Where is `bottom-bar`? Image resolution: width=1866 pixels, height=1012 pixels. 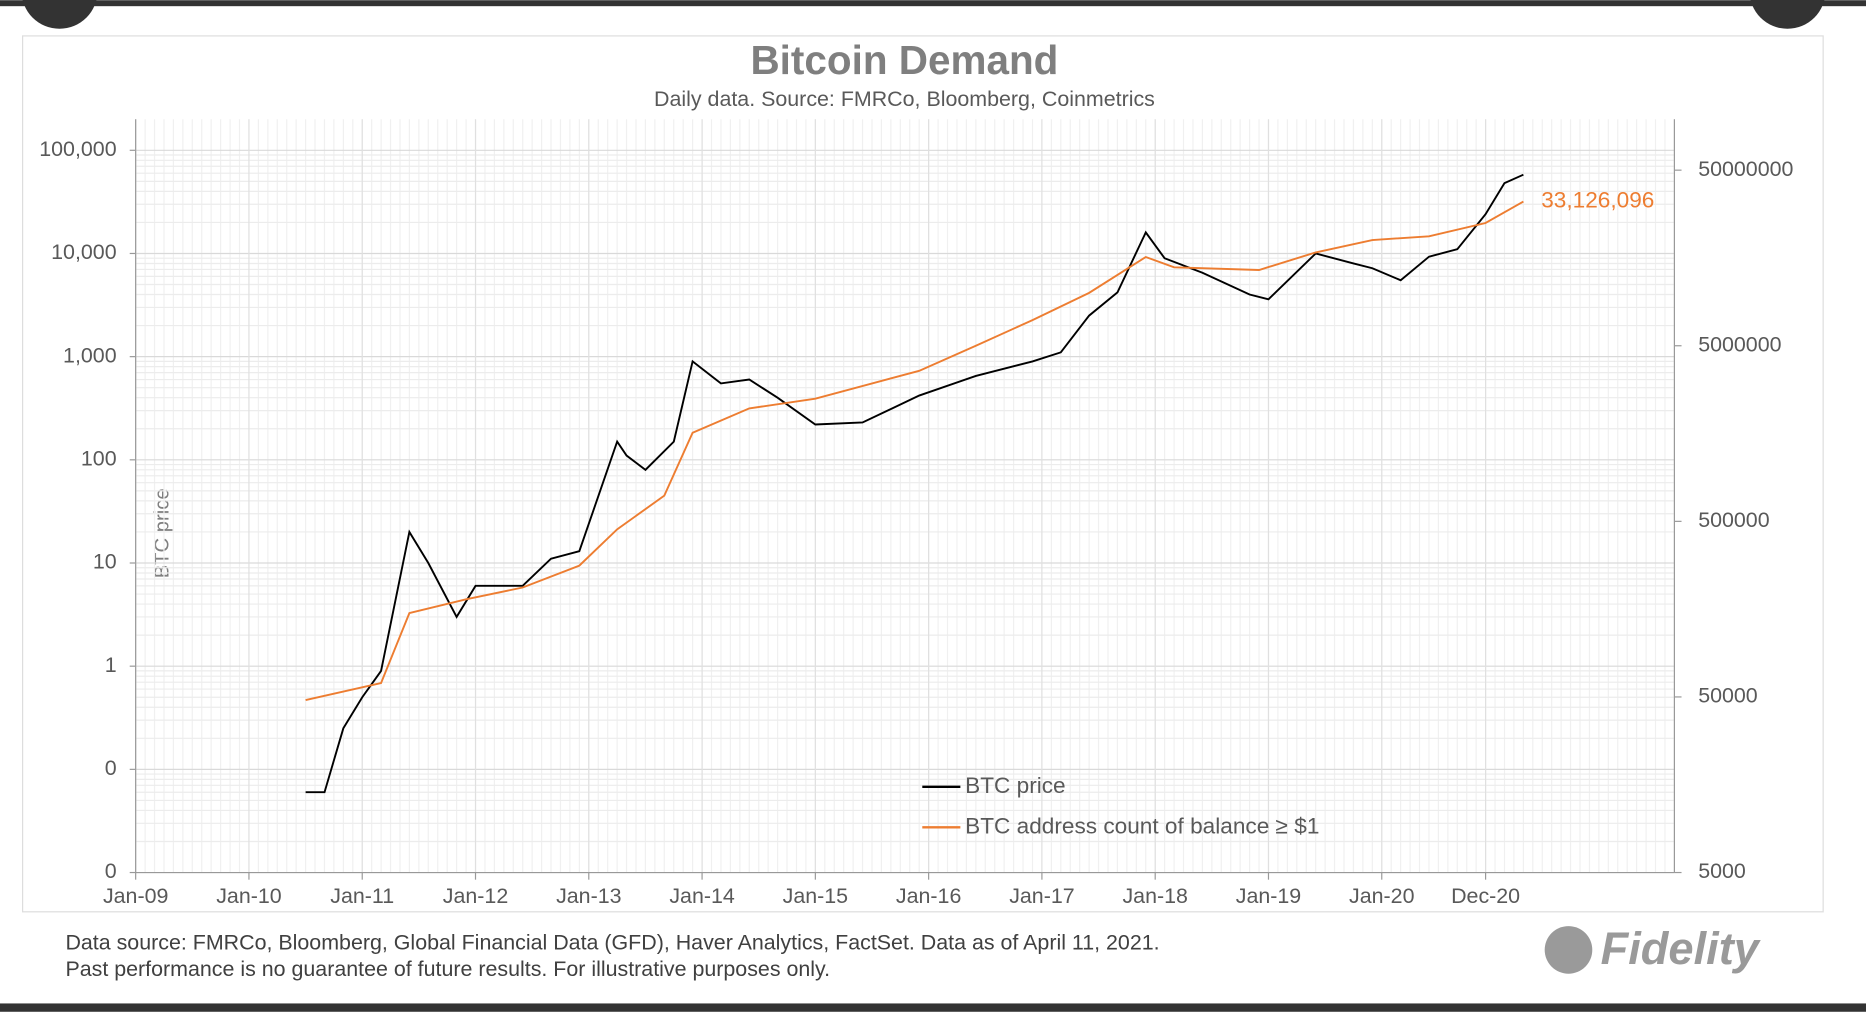
bottom-bar is located at coordinates (933, 1007).